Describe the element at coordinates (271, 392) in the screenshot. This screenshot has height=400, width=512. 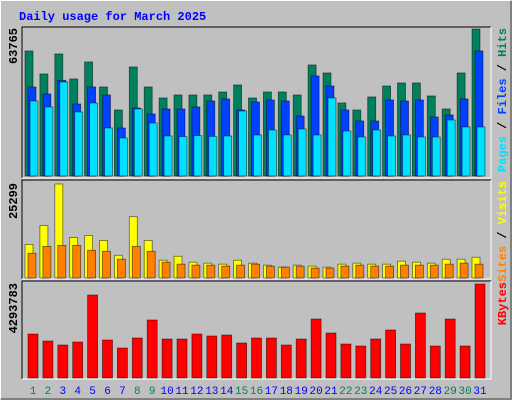
I see `x-tick-label: 17` at that location.